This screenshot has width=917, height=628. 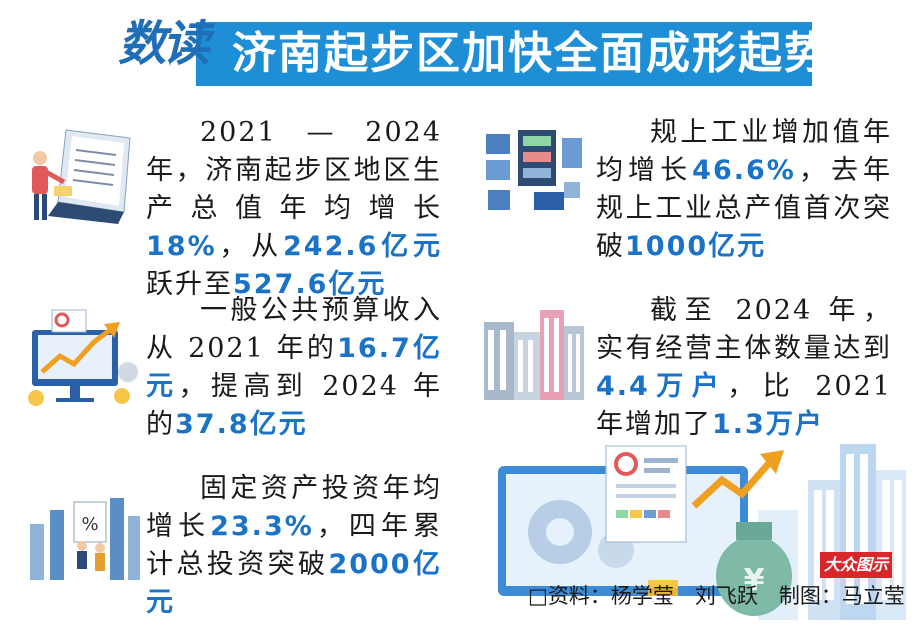 I want to click on highlight-figure: 16.7亿元, so click(x=294, y=367).